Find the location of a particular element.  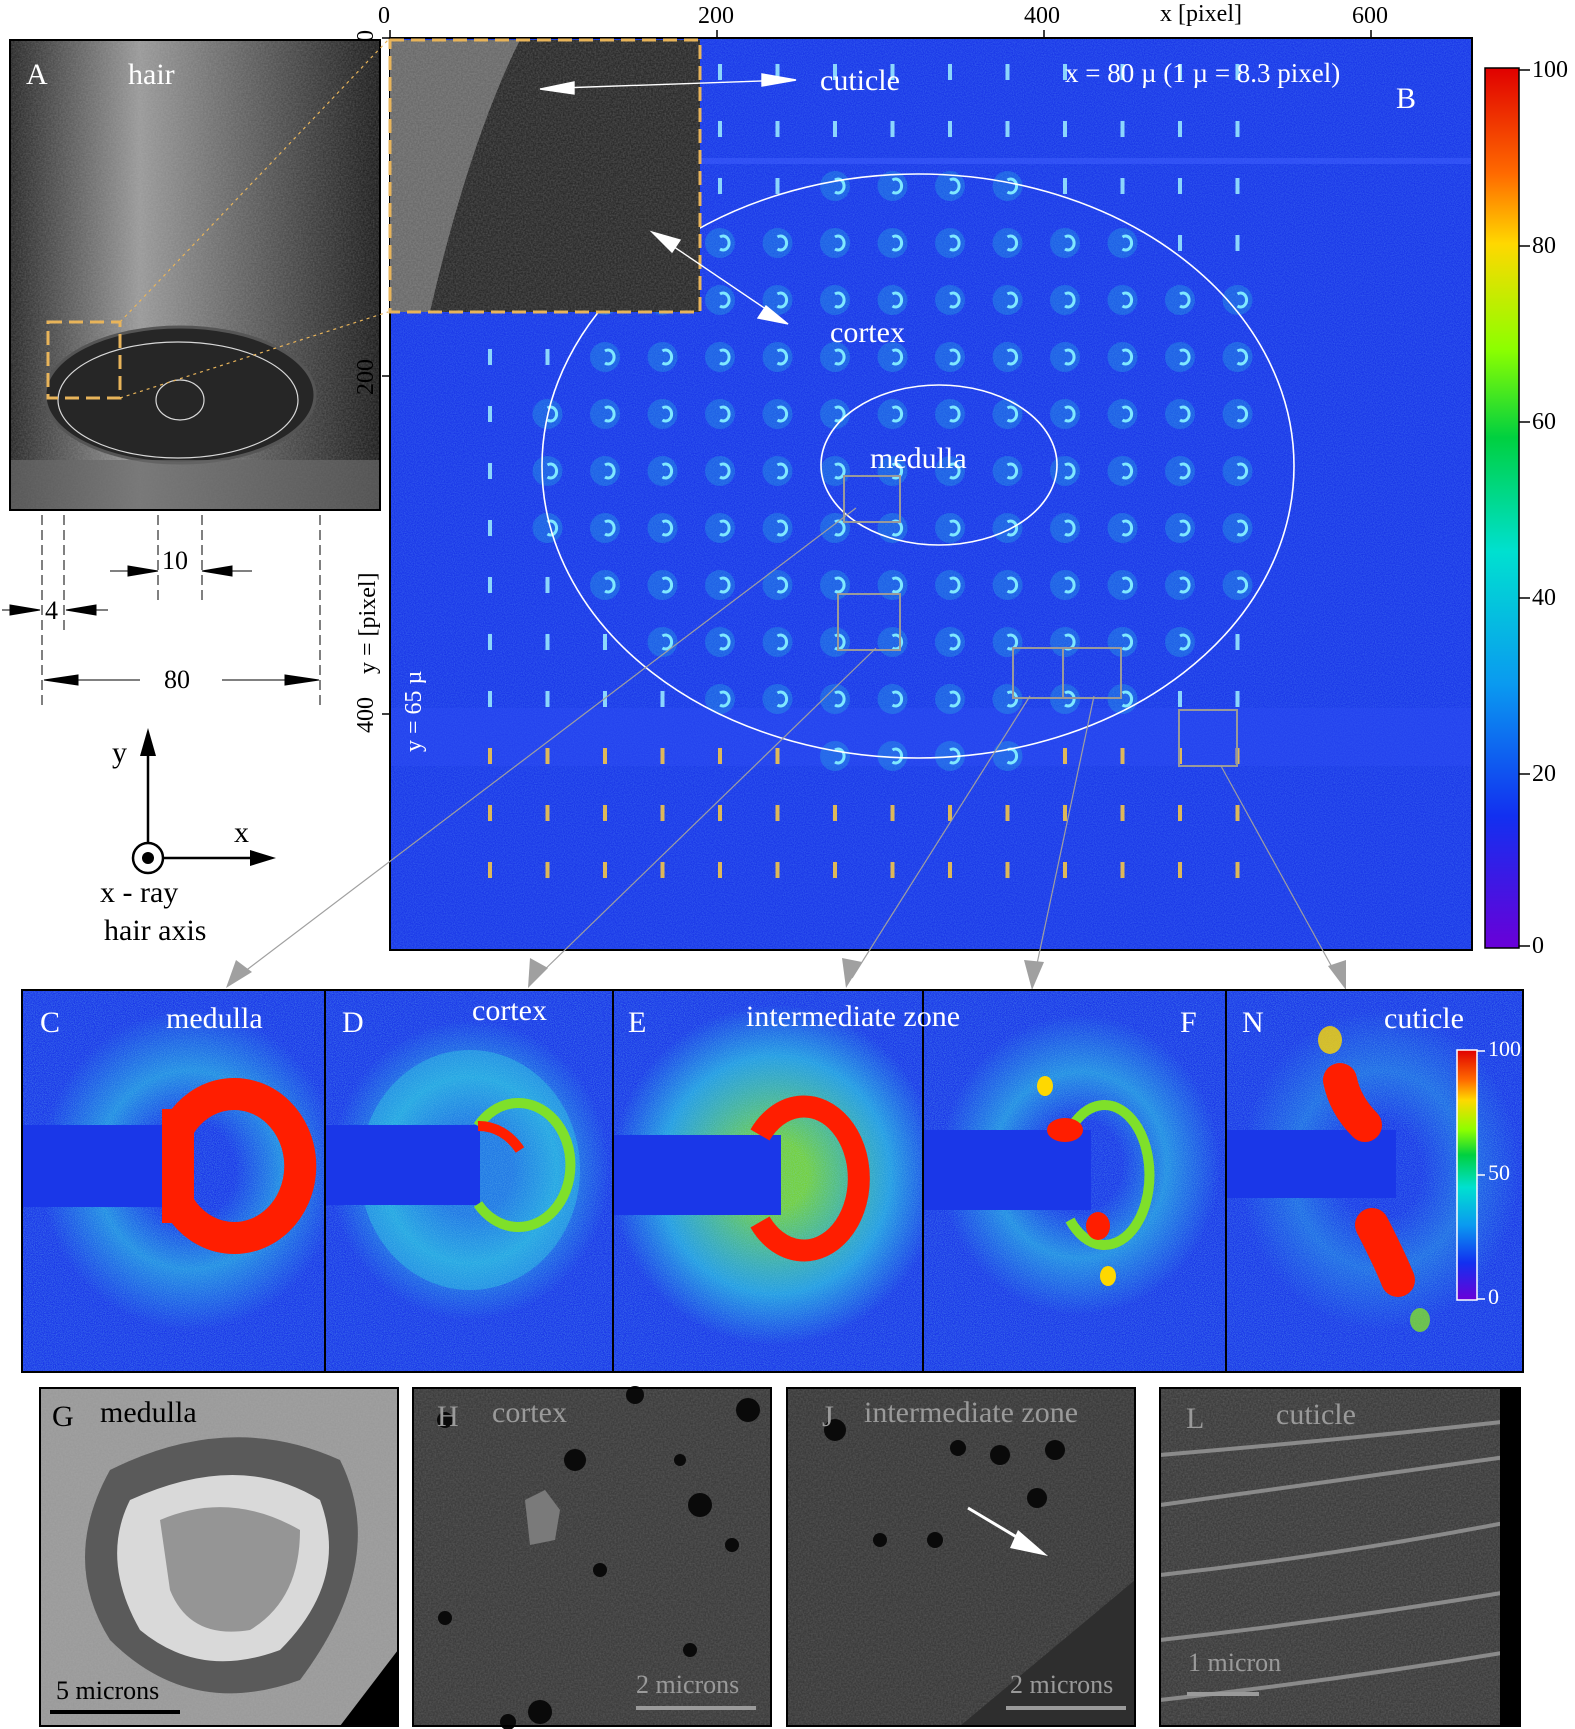

panel-b-arrows is located at coordinates (668, 199).